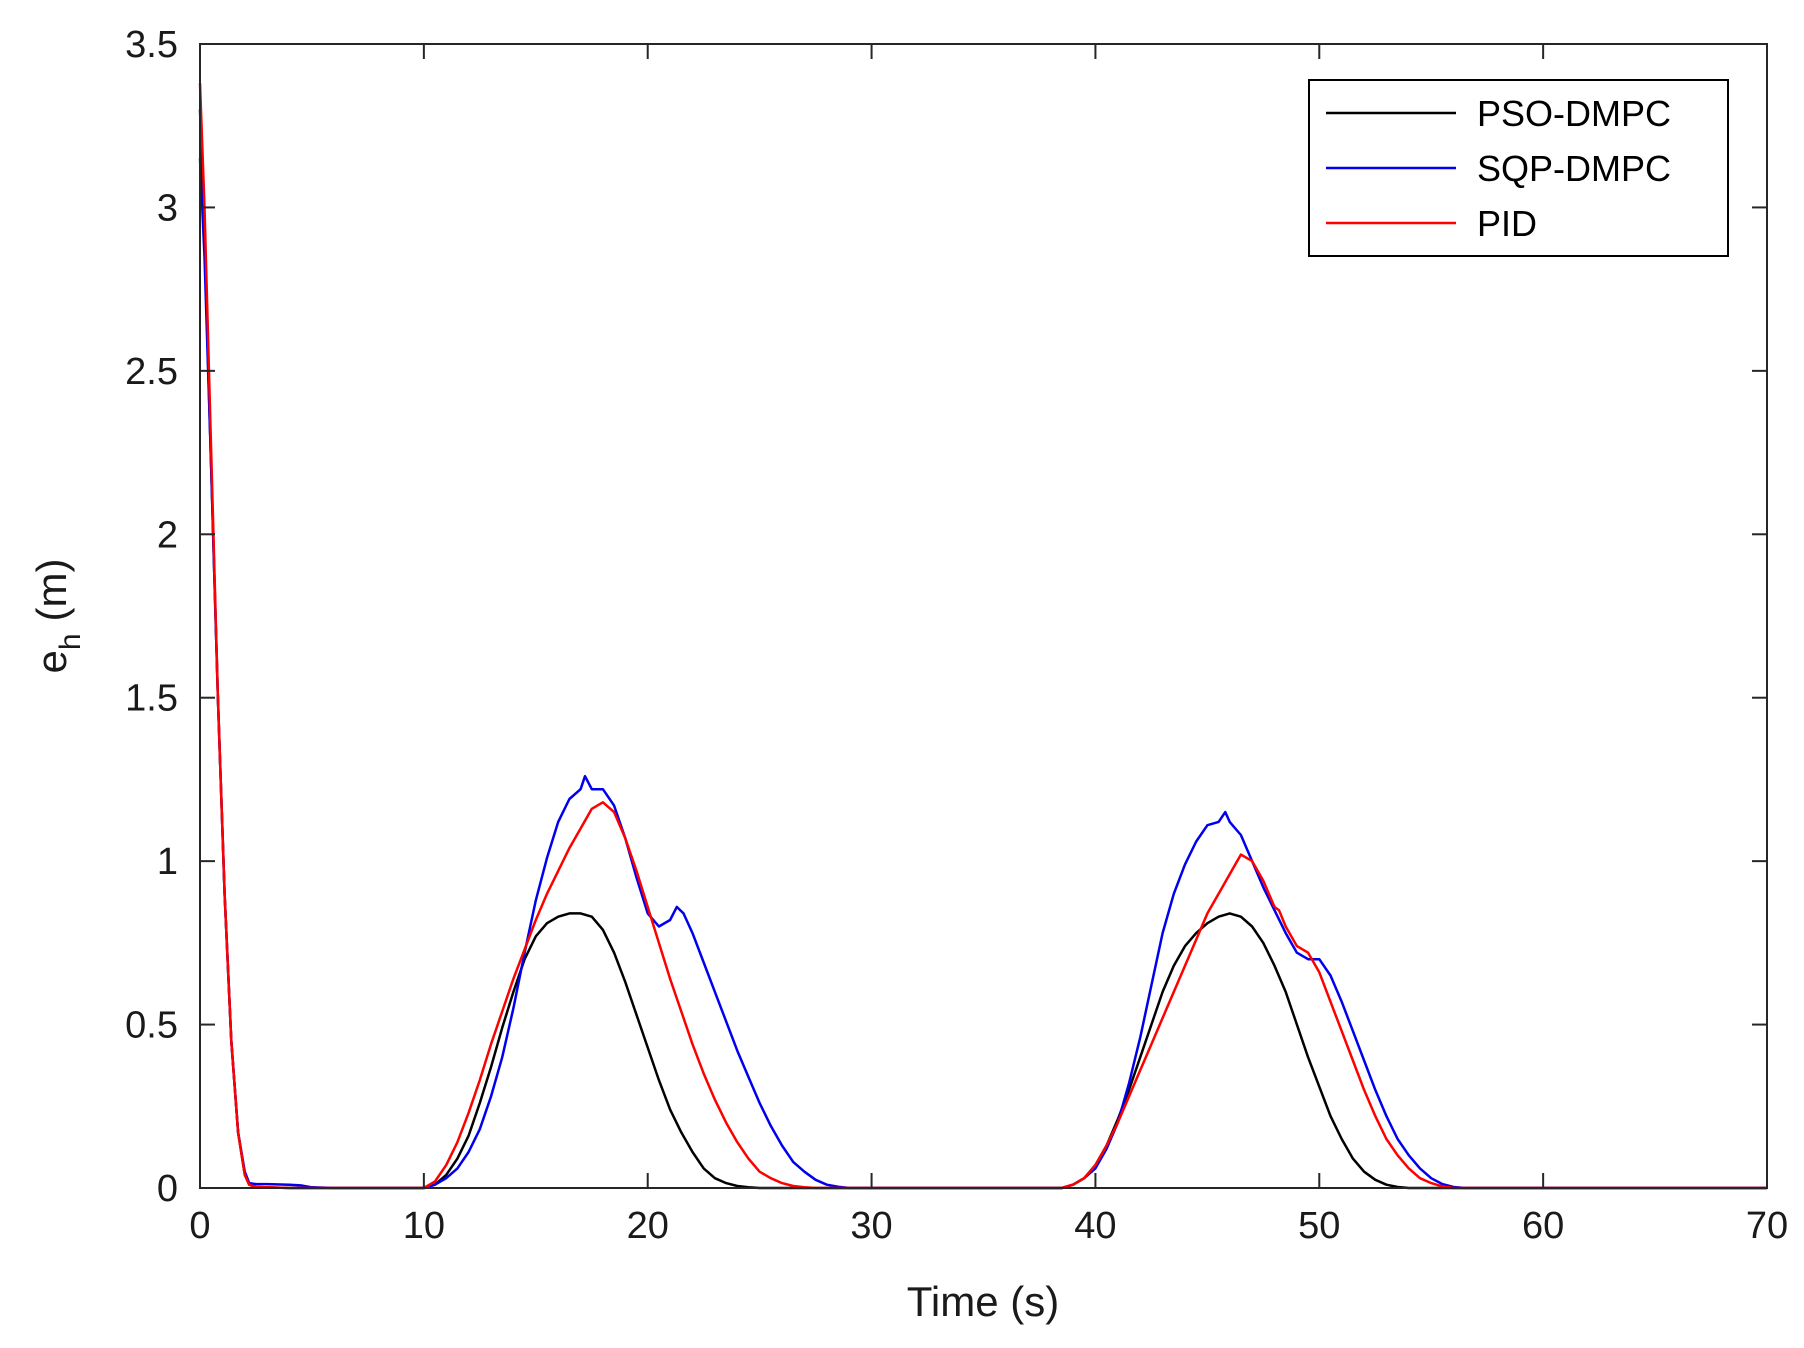  Describe the element at coordinates (151, 699) in the screenshot. I see `y-tick-label: 1.5` at that location.